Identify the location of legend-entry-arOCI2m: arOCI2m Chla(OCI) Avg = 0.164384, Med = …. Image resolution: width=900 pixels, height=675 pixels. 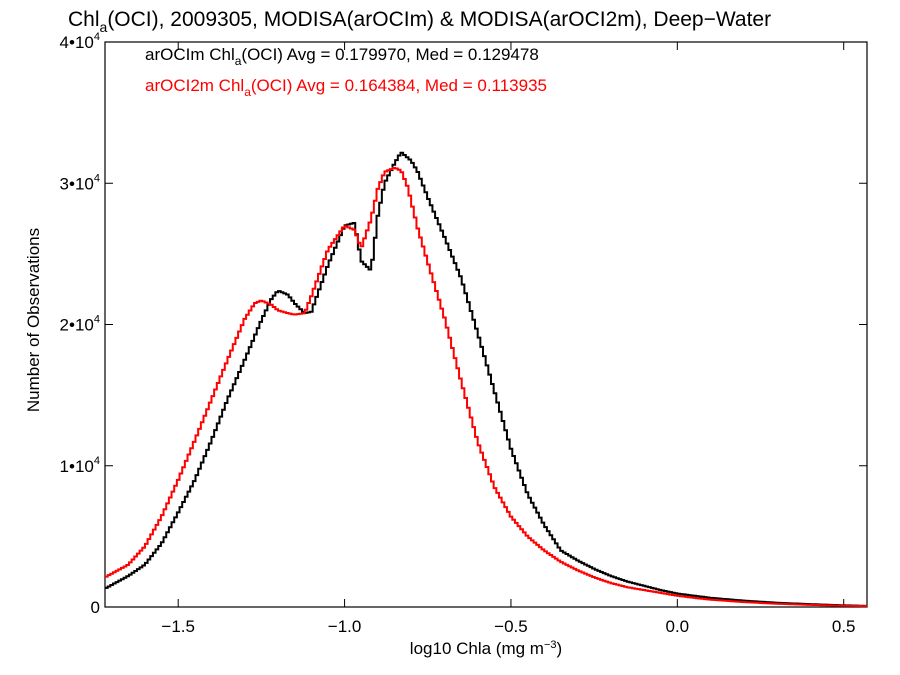
(346, 87).